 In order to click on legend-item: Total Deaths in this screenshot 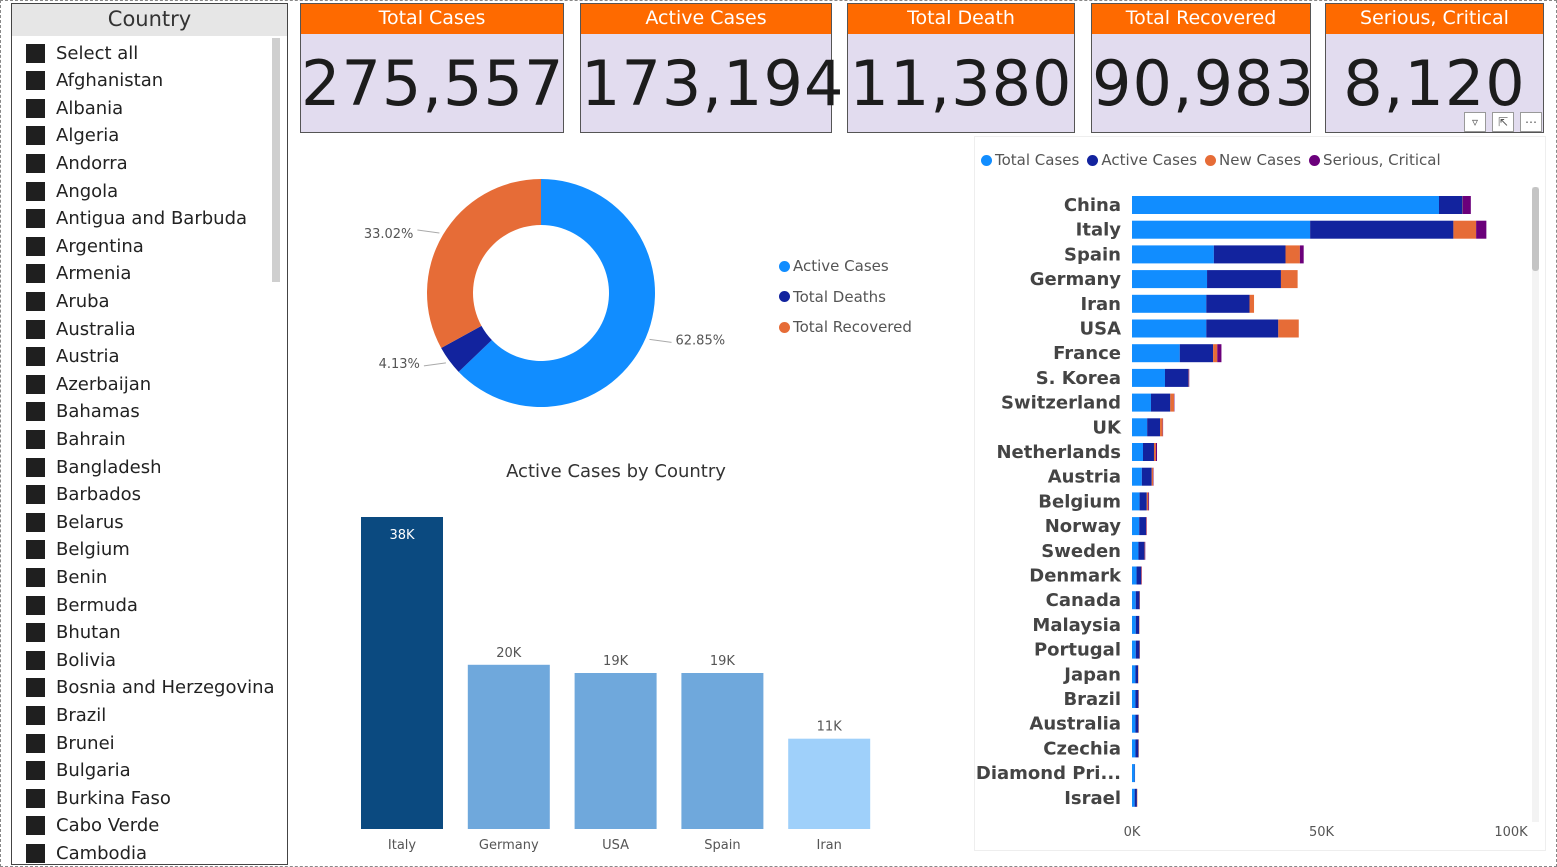, I will do `click(845, 297)`.